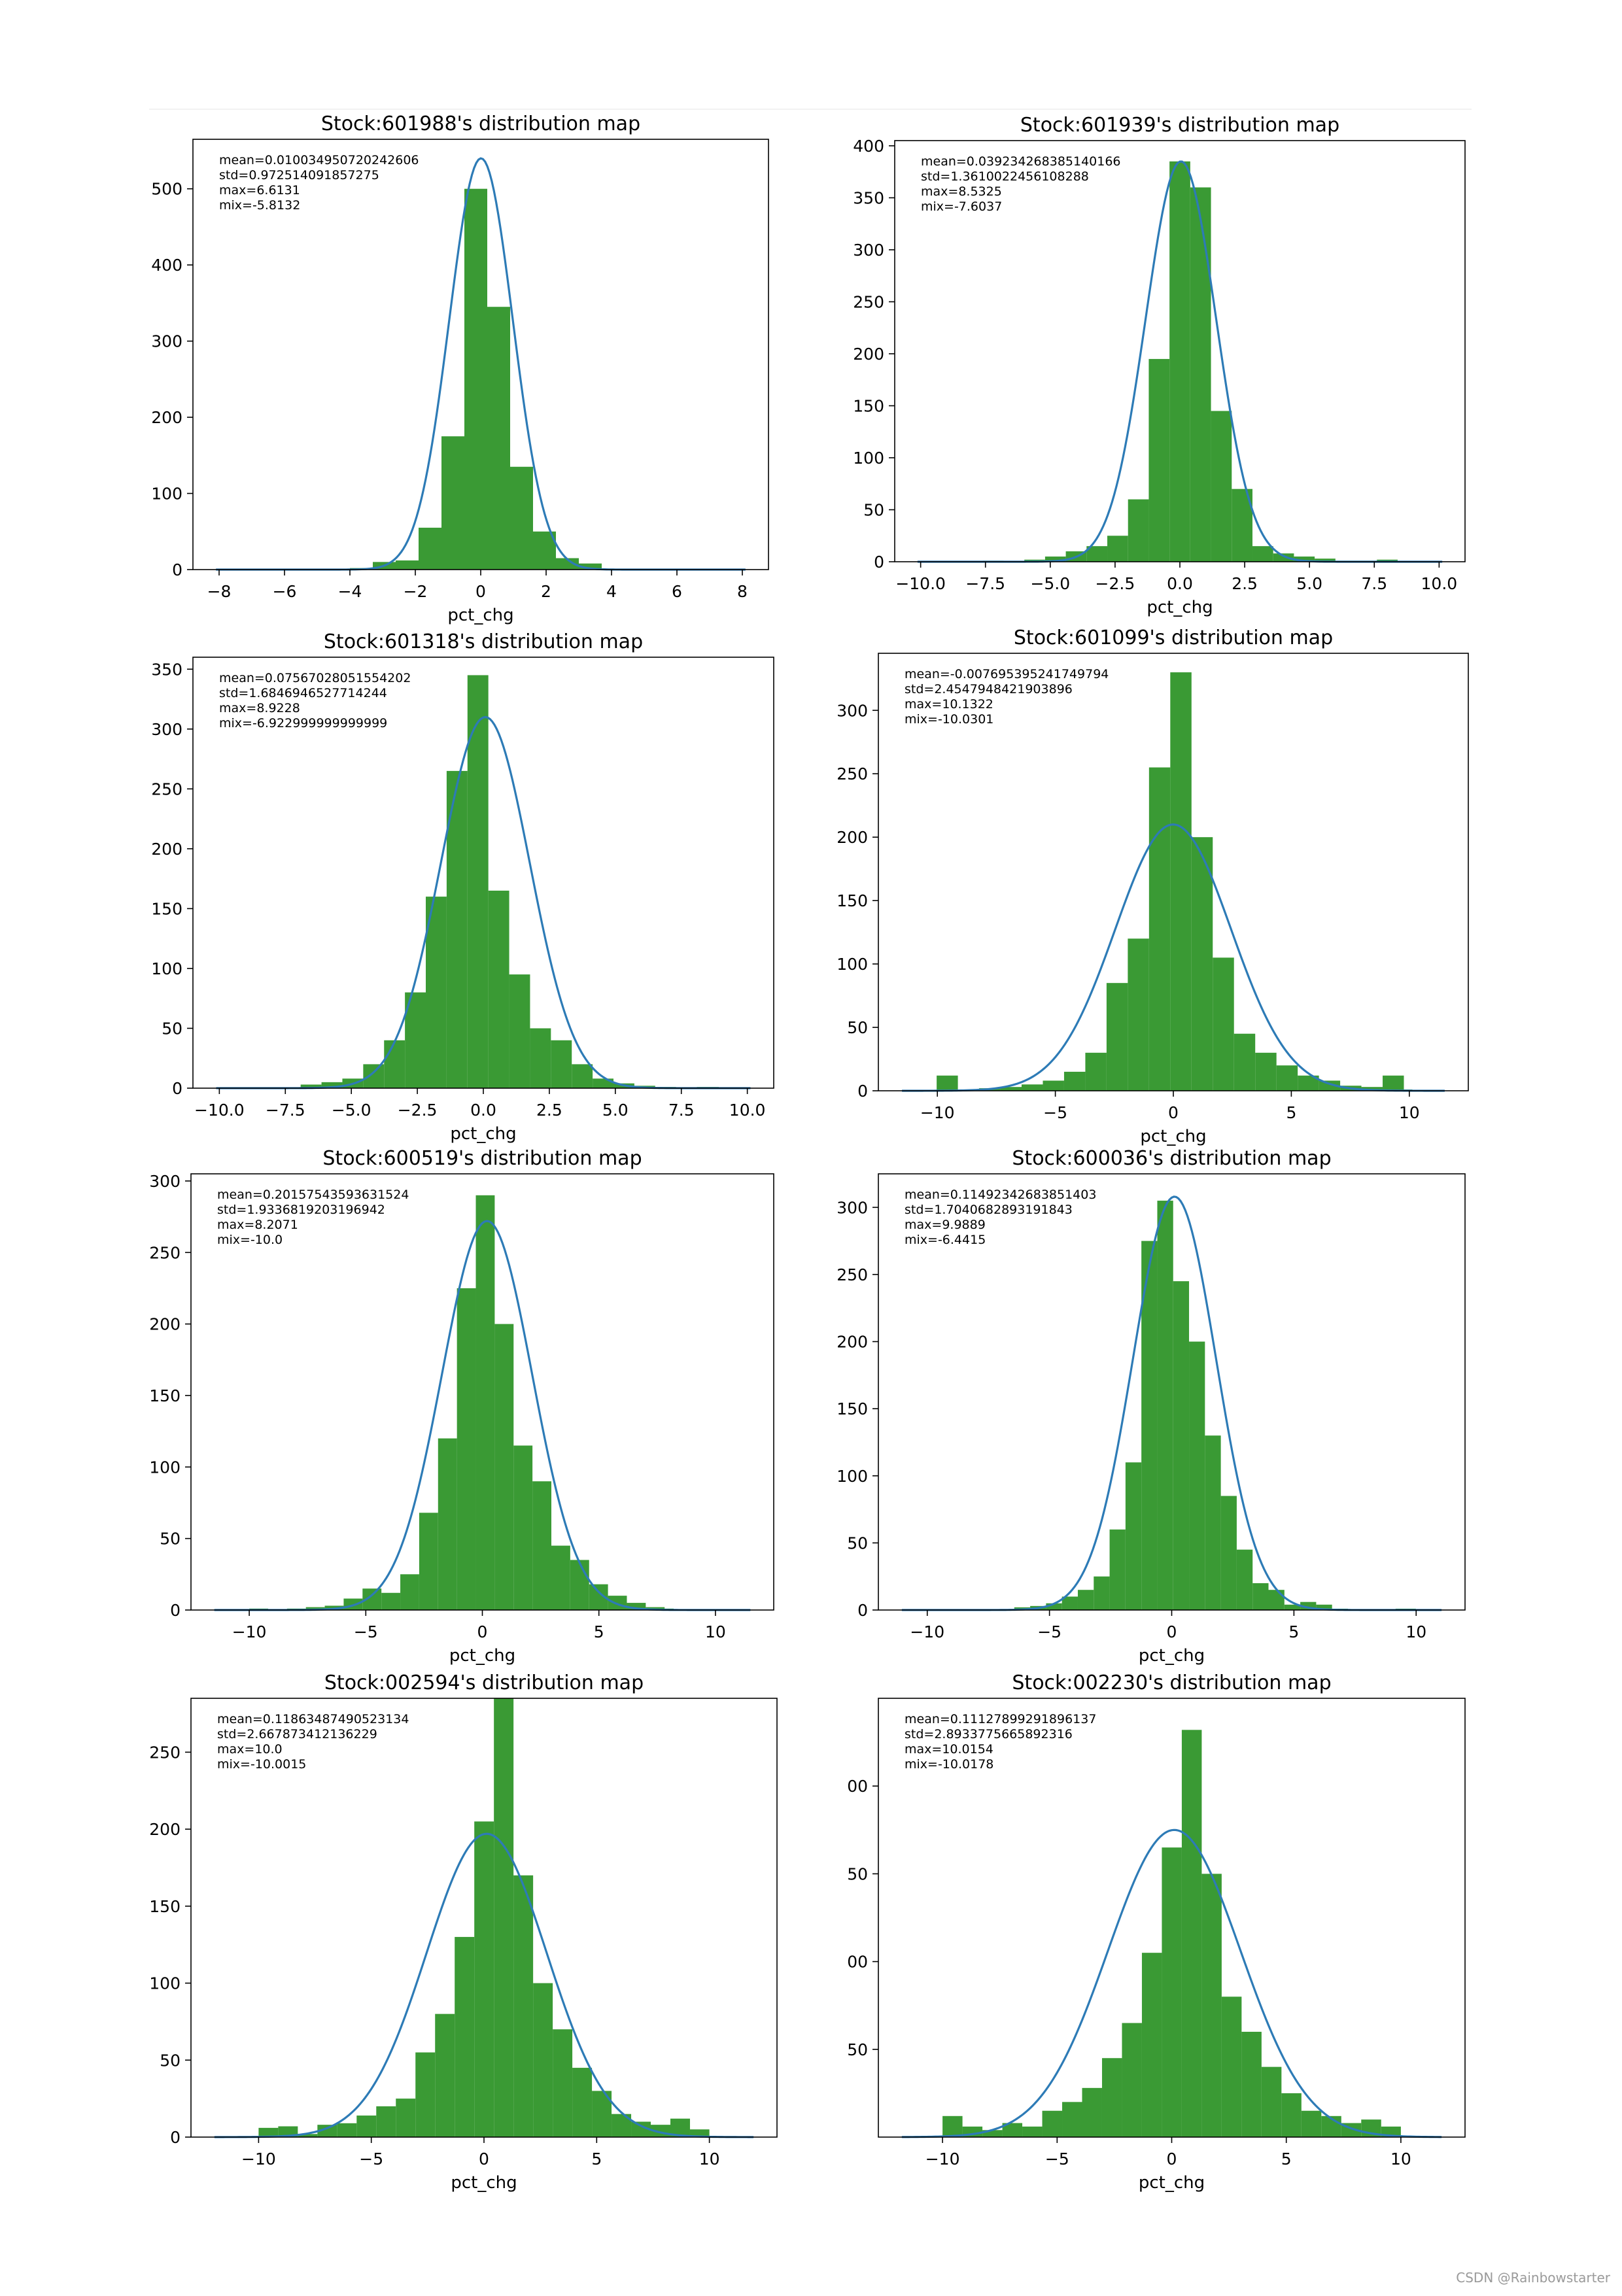 The height and width of the screenshot is (2296, 1622). I want to click on fit-curve-line, so click(1171, 1983).